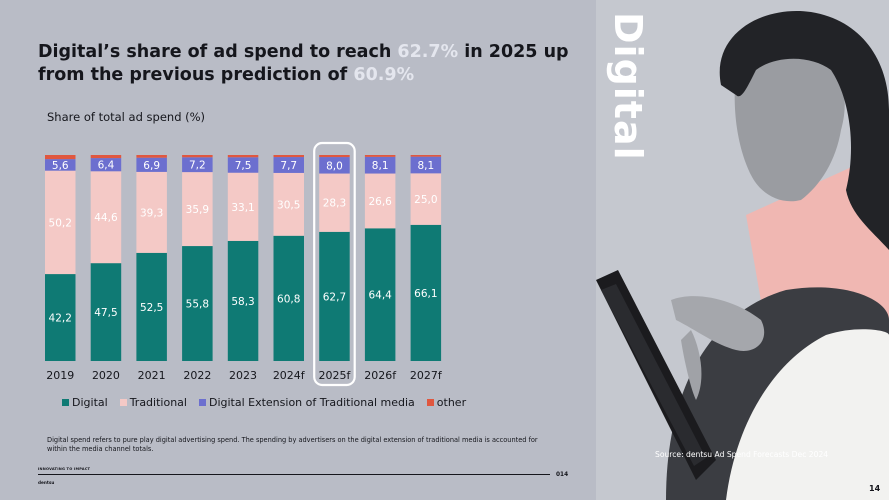  Describe the element at coordinates (106, 157) in the screenshot. I see `bar-other-2020` at that location.